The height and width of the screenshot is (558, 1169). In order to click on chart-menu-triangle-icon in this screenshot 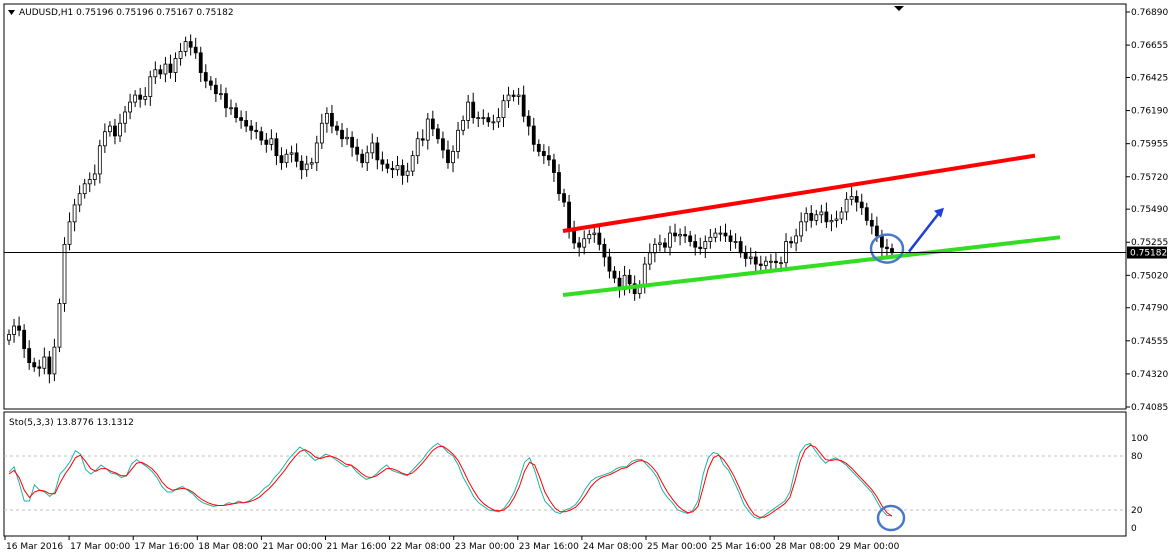, I will do `click(11, 12)`.